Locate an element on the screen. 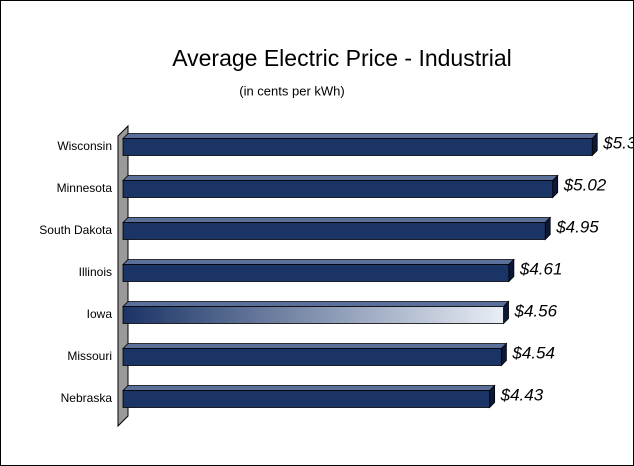 Image resolution: width=634 pixels, height=466 pixels. value-label: $4.54 is located at coordinates (533, 352).